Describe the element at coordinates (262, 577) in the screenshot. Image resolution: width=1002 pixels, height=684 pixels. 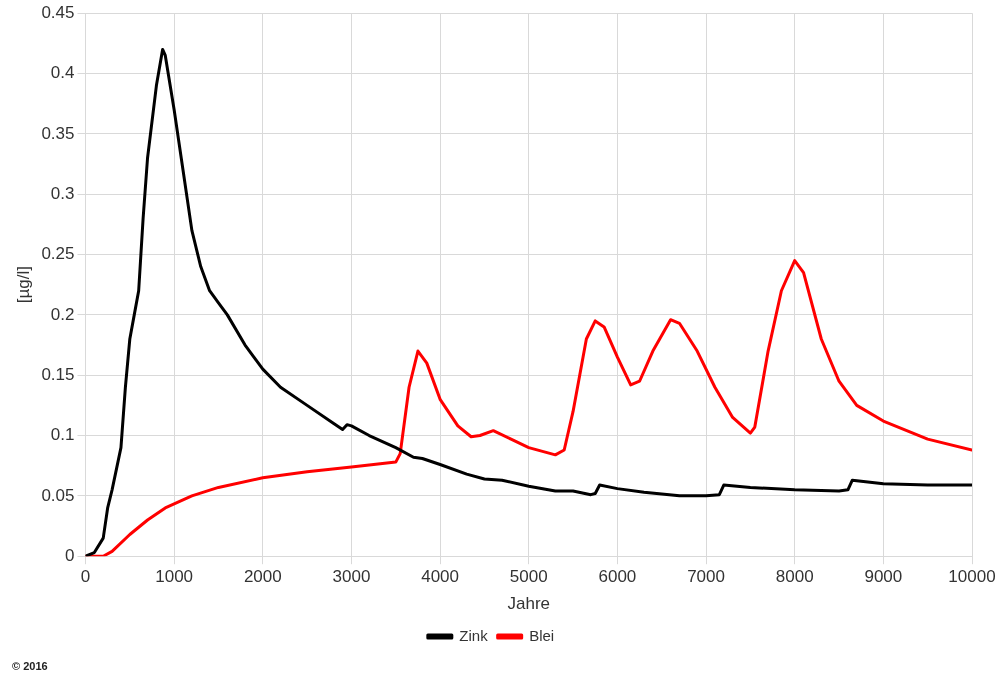
I see `x-tick-label: 2000` at that location.